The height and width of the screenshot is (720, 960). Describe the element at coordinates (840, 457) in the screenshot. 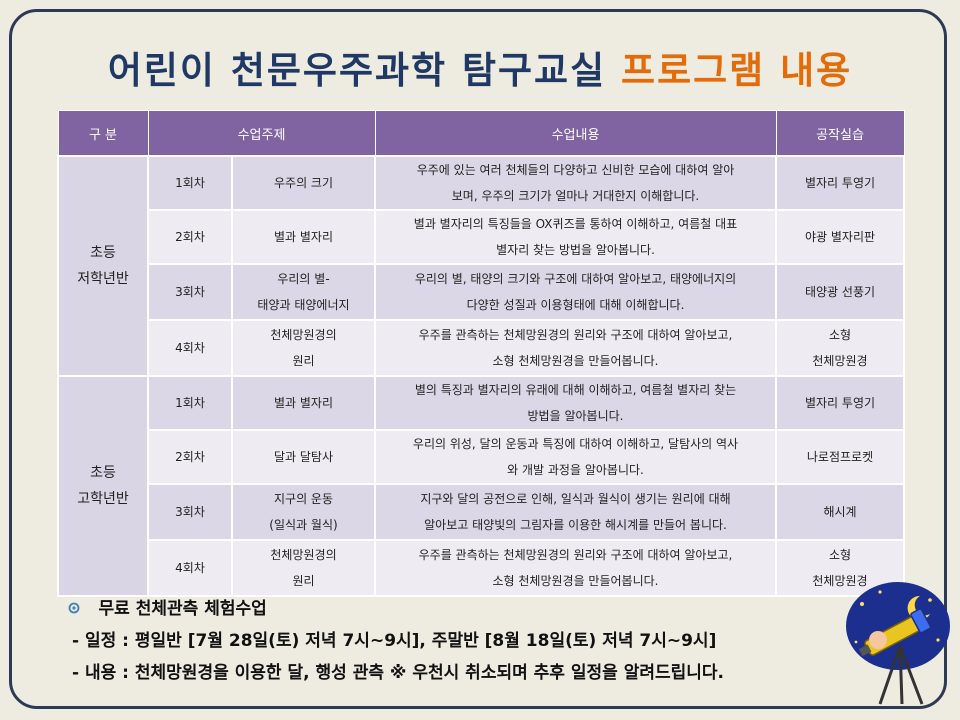

I see `craft-cell: 나로점프로켓` at that location.